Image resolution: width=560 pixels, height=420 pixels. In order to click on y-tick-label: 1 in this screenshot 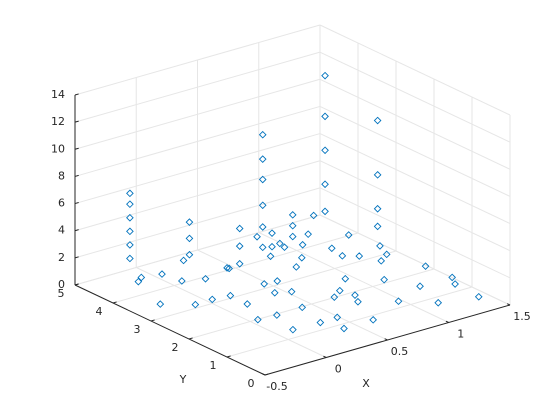, I will do `click(213, 365)`.